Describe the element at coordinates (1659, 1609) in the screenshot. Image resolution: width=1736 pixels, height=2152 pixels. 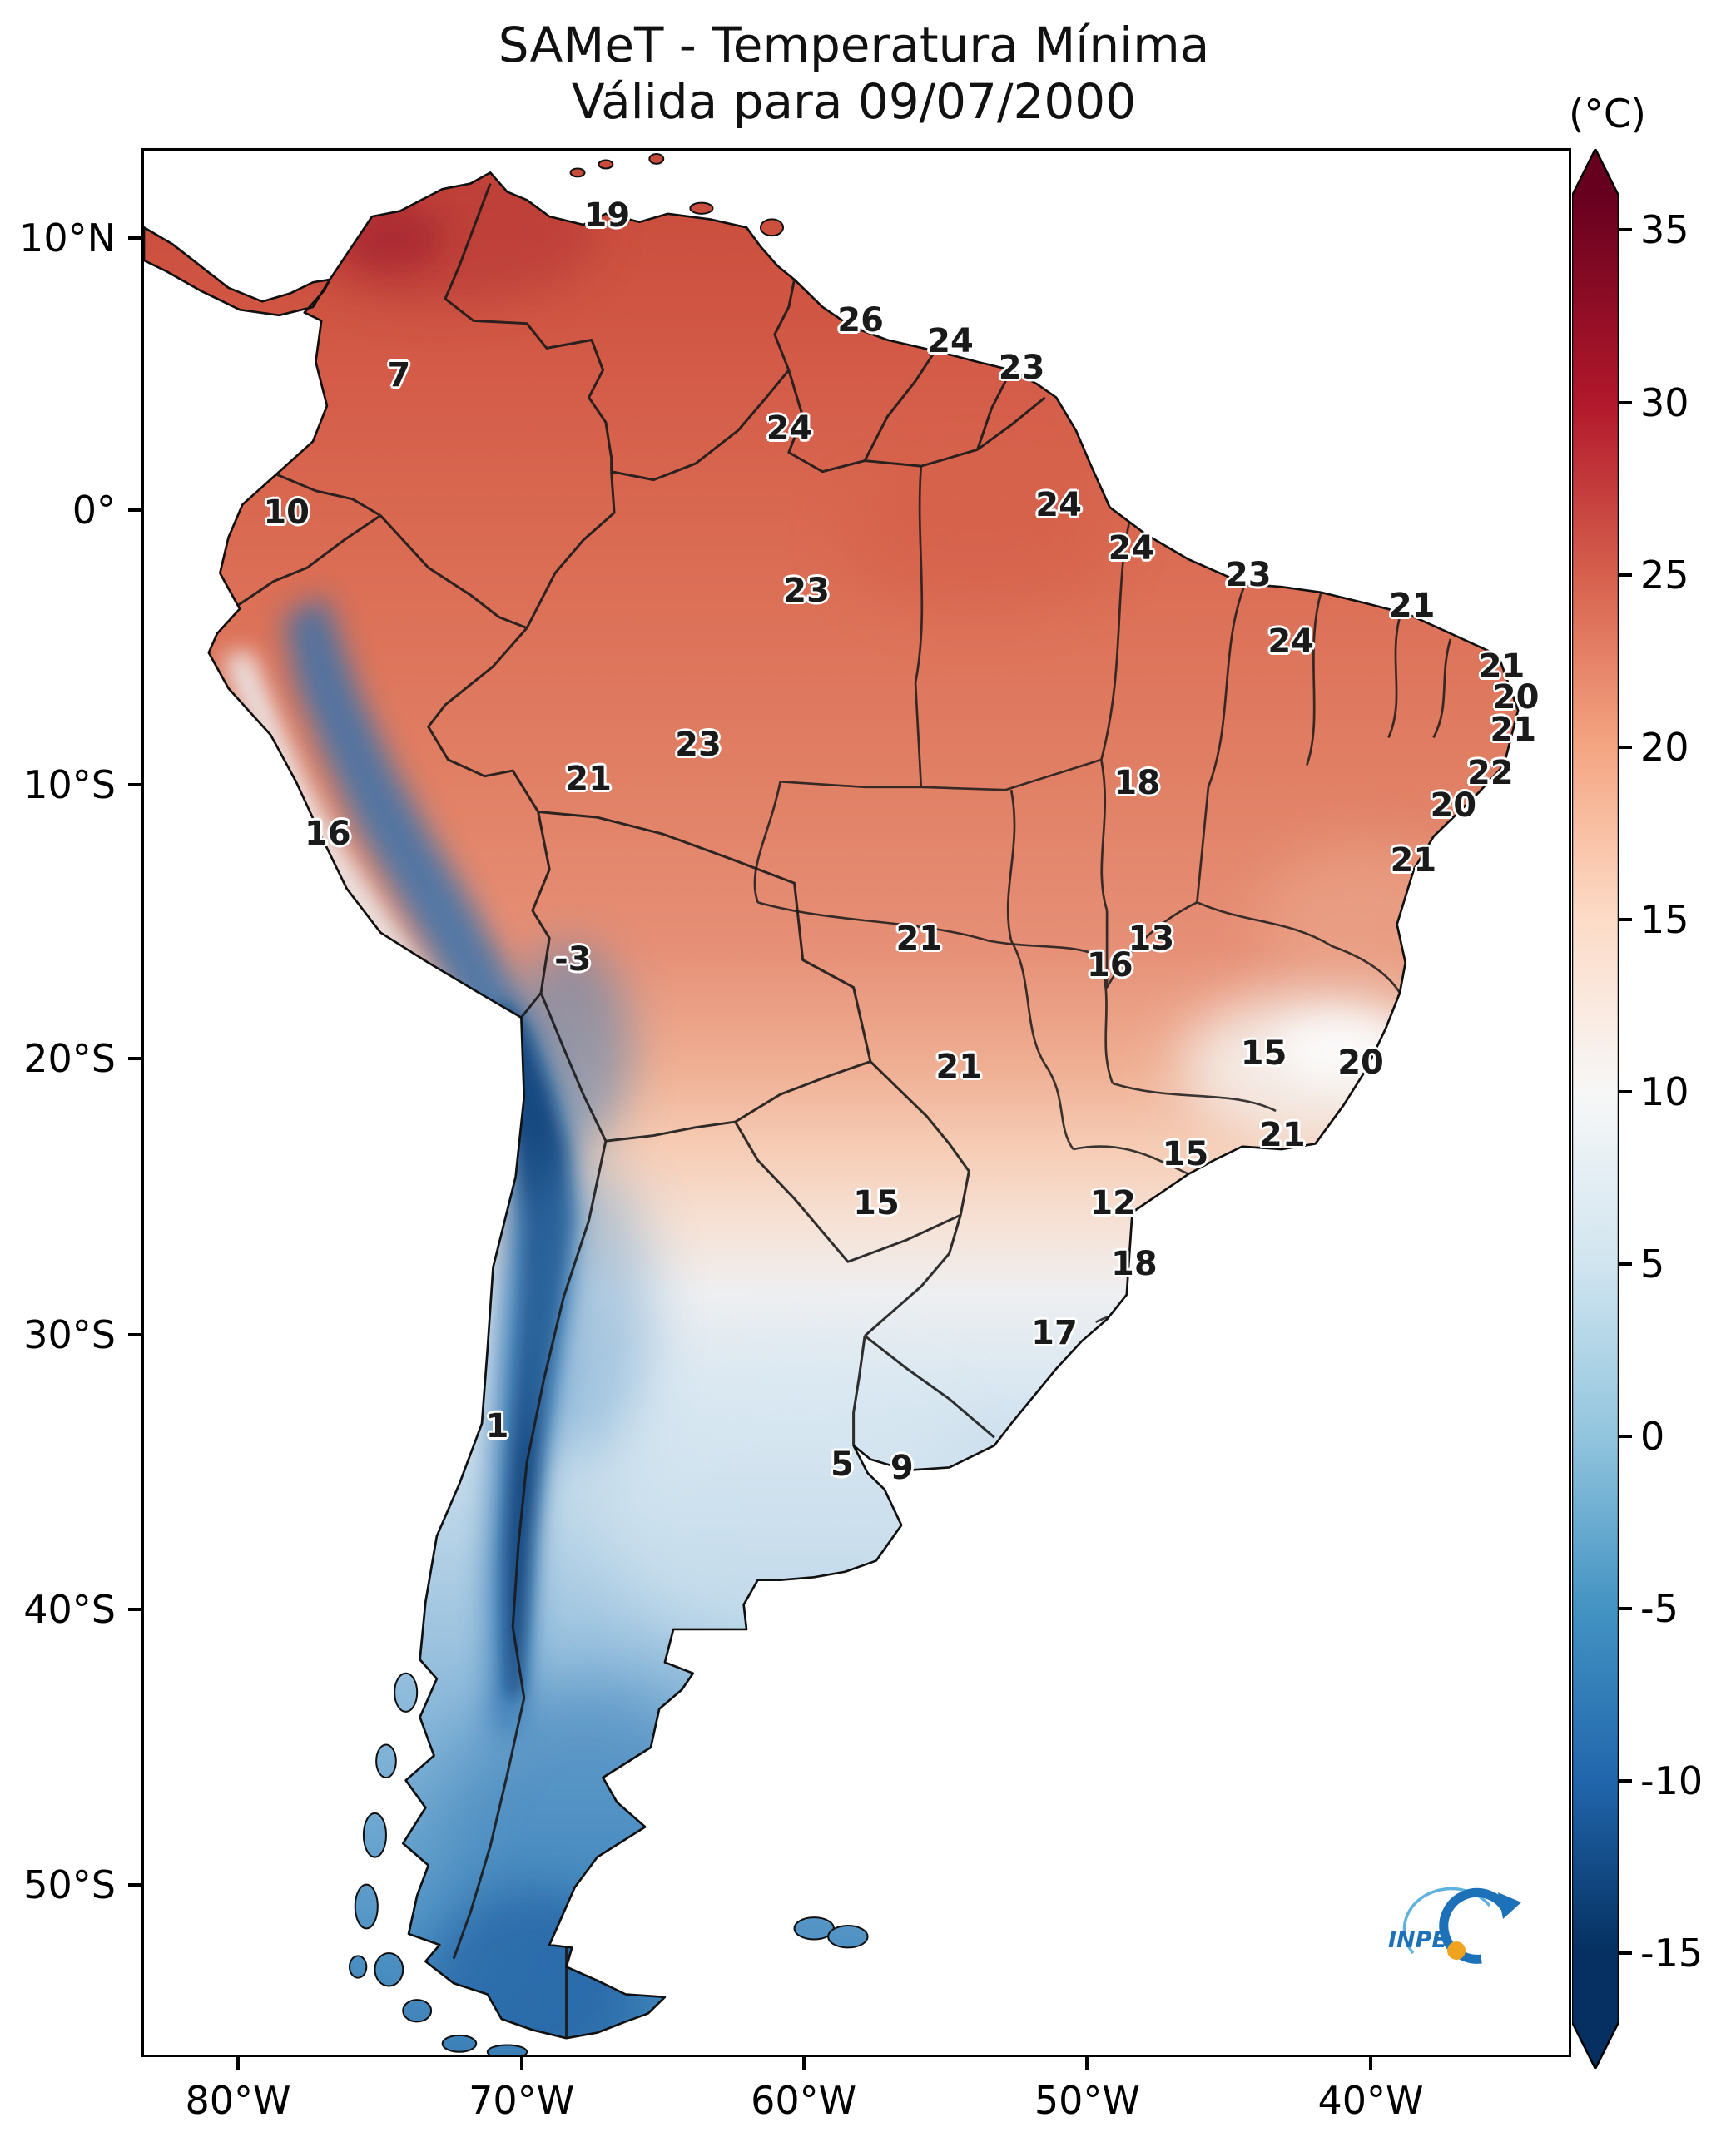
I see `colorbar-tick-label: -5` at that location.